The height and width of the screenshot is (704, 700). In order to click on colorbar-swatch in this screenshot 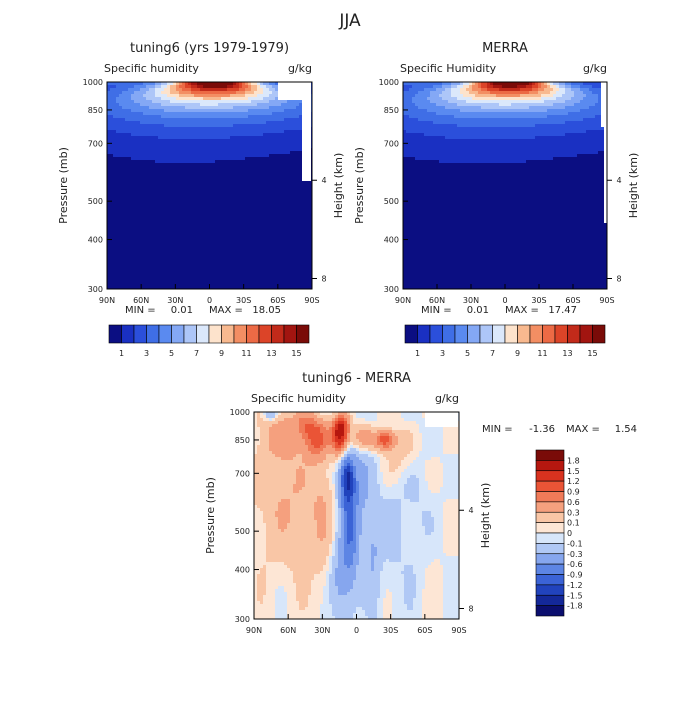, I will do `click(115, 334)`.